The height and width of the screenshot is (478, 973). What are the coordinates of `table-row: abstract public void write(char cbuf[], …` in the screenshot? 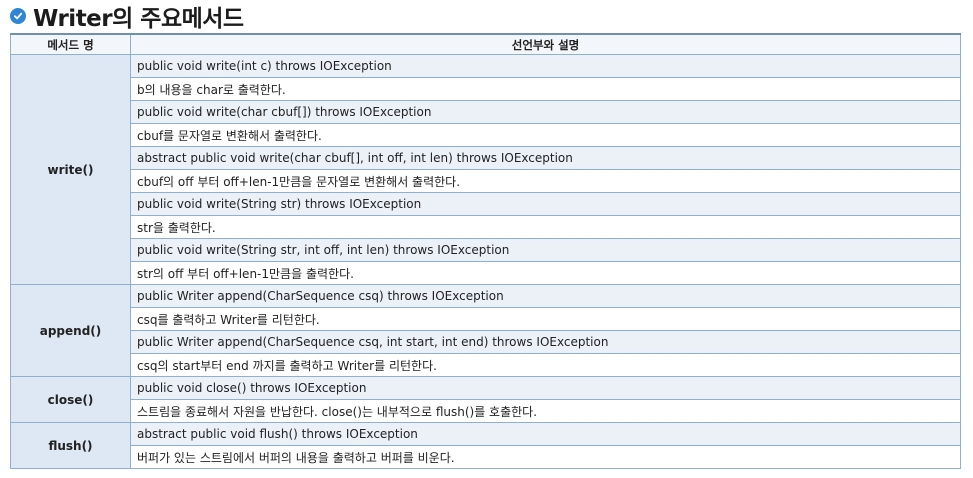 It's located at (486, 158).